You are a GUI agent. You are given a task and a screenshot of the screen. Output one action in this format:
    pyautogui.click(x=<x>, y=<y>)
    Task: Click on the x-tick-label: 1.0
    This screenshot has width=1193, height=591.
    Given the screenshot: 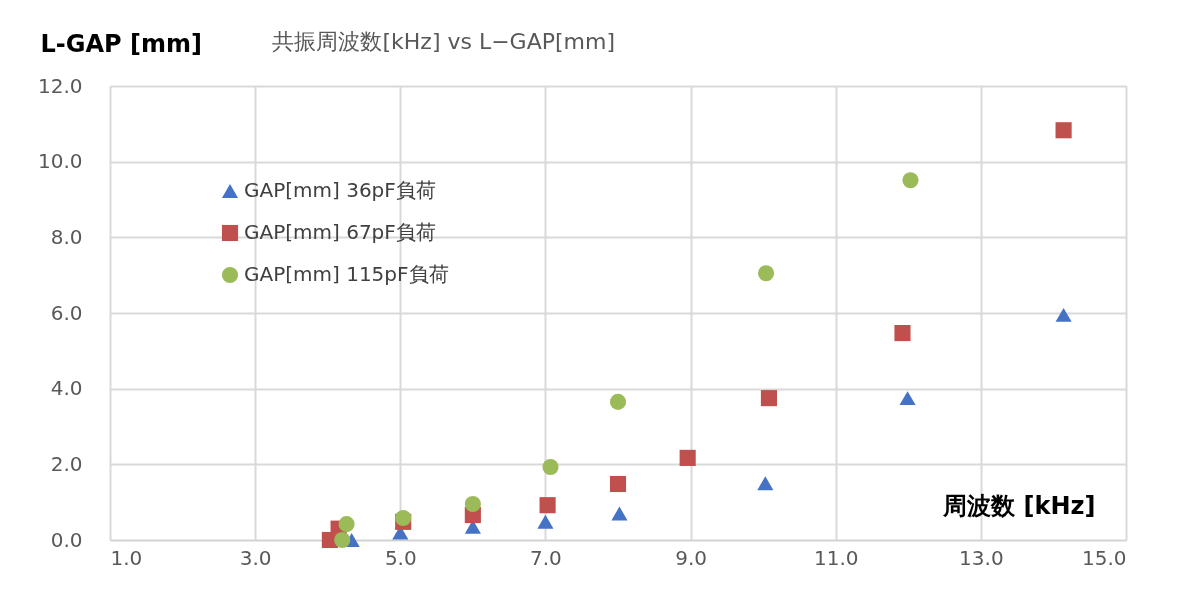 What is the action you would take?
    pyautogui.click(x=126, y=557)
    